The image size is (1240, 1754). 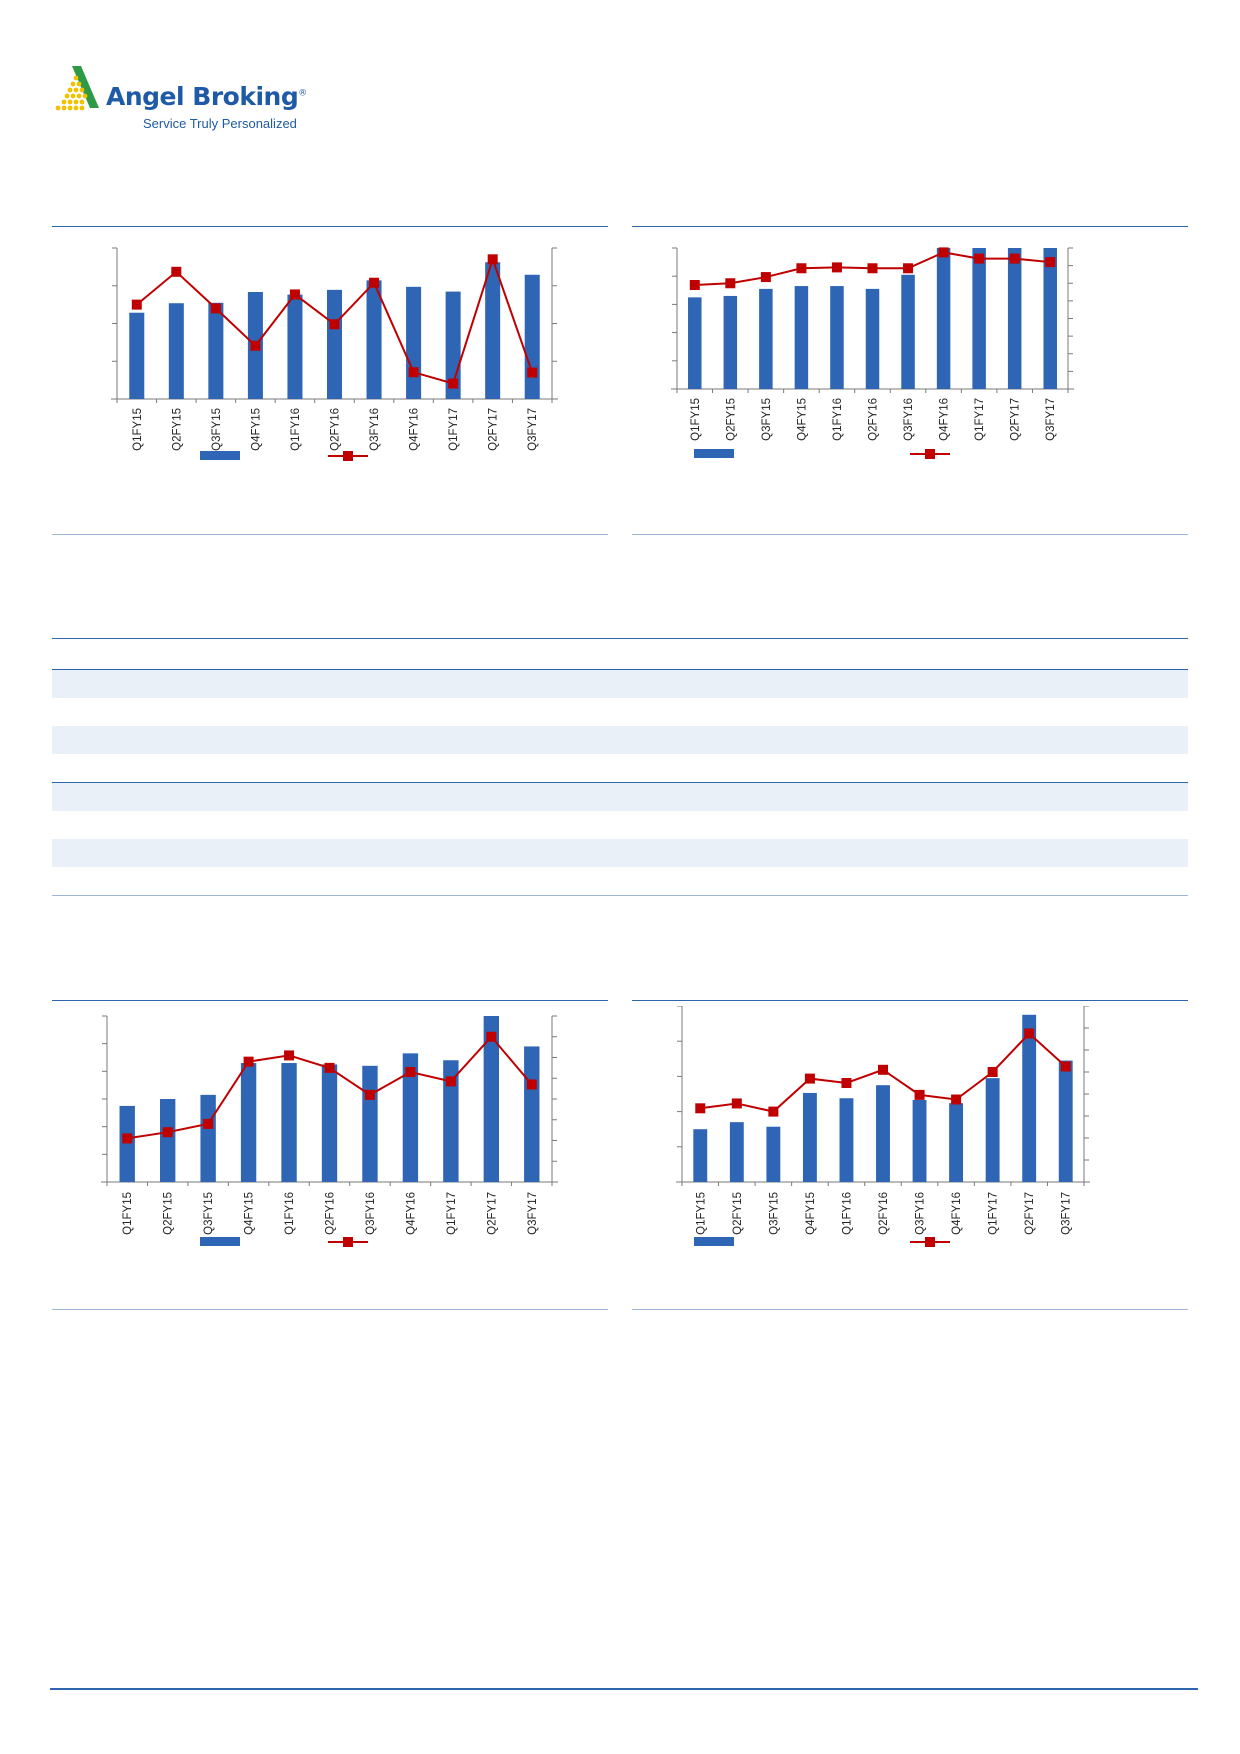 What do you see at coordinates (220, 123) in the screenshot?
I see `brand-tagline: Service Truly Personalized` at bounding box center [220, 123].